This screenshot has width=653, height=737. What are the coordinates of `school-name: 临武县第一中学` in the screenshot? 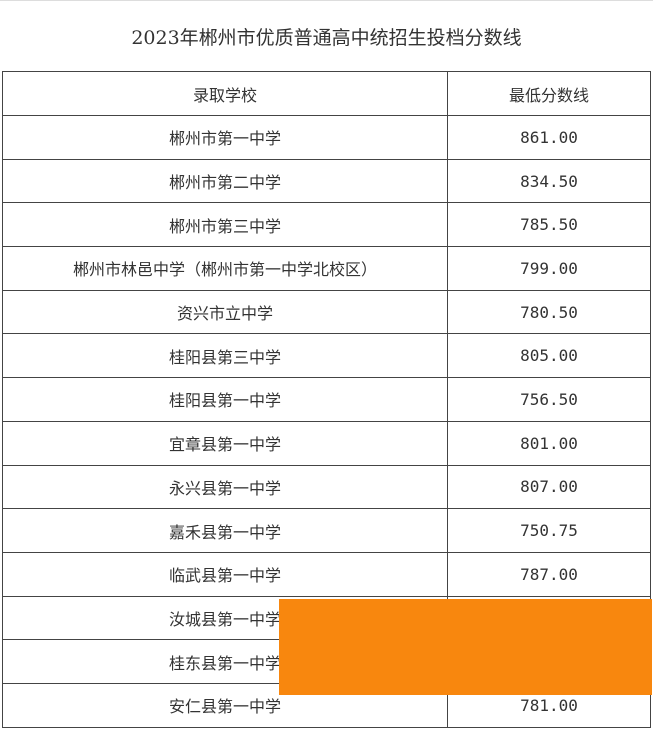 It's located at (225, 574).